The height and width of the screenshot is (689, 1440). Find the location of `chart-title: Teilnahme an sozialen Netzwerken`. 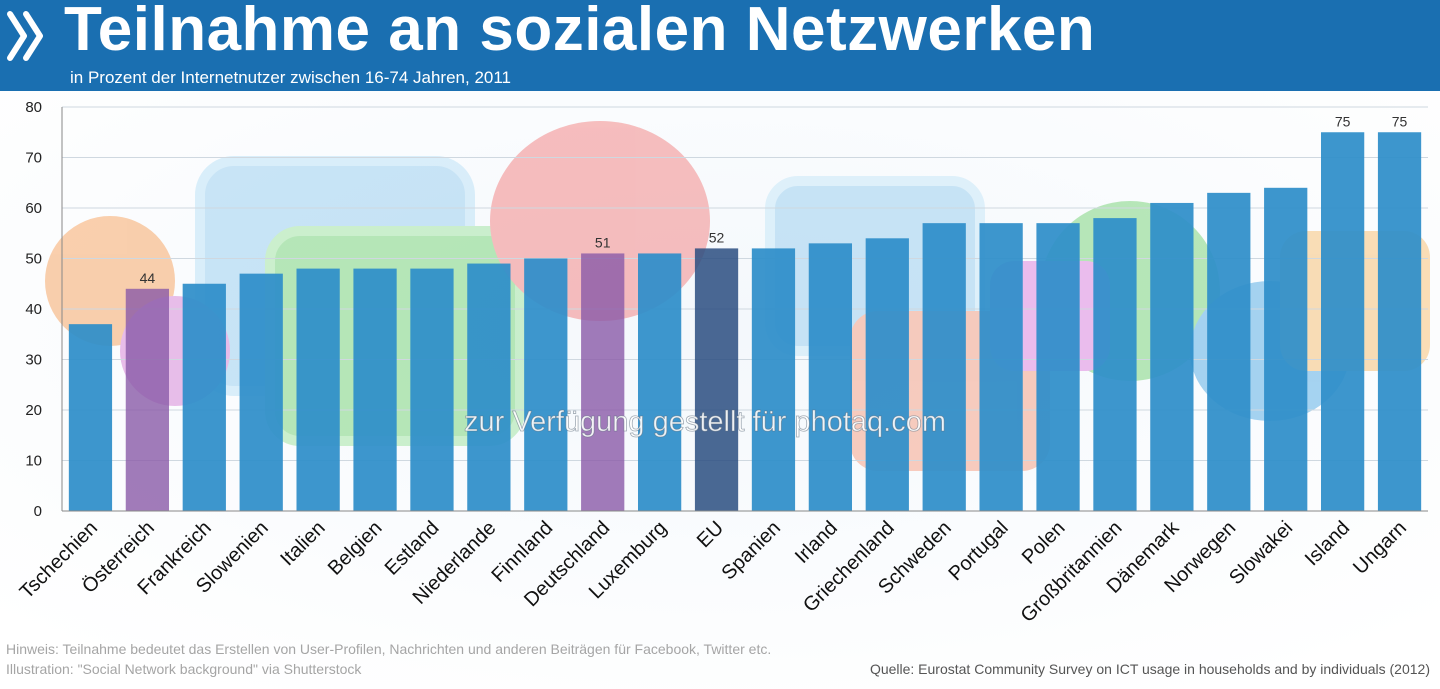

chart-title: Teilnahme an sozialen Netzwerken is located at coordinates (580, 32).